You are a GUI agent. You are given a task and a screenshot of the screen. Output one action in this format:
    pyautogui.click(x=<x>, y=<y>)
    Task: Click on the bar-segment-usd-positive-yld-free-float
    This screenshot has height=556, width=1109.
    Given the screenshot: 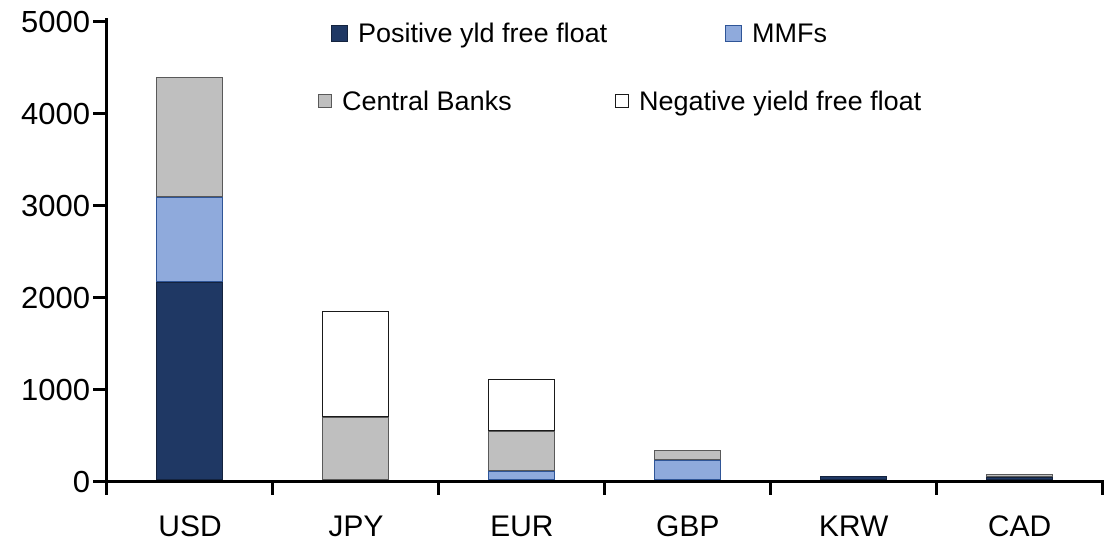 What is the action you would take?
    pyautogui.click(x=190, y=381)
    